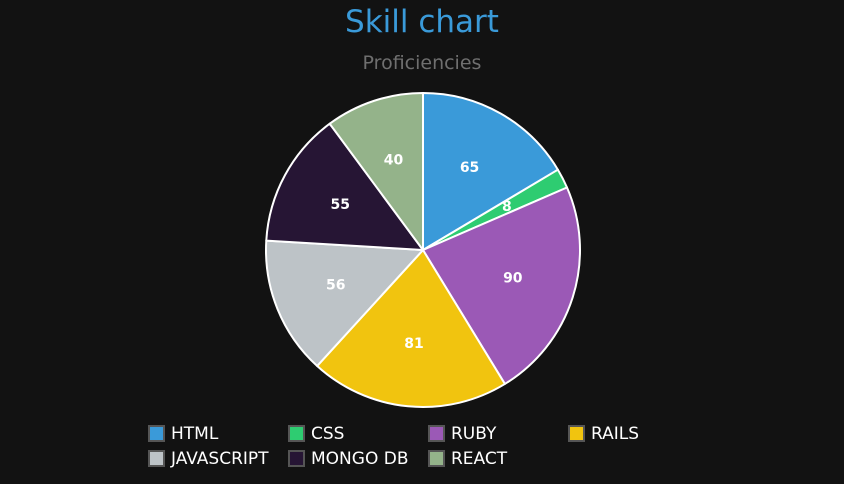 The height and width of the screenshot is (484, 844). What do you see at coordinates (490, 171) in the screenshot?
I see `pie-slice-html` at bounding box center [490, 171].